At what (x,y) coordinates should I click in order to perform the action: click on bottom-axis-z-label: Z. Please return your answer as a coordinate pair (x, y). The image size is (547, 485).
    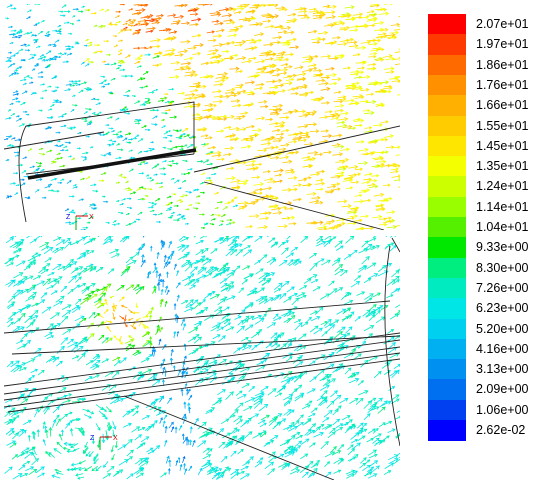
    Looking at the image, I should click on (92, 438).